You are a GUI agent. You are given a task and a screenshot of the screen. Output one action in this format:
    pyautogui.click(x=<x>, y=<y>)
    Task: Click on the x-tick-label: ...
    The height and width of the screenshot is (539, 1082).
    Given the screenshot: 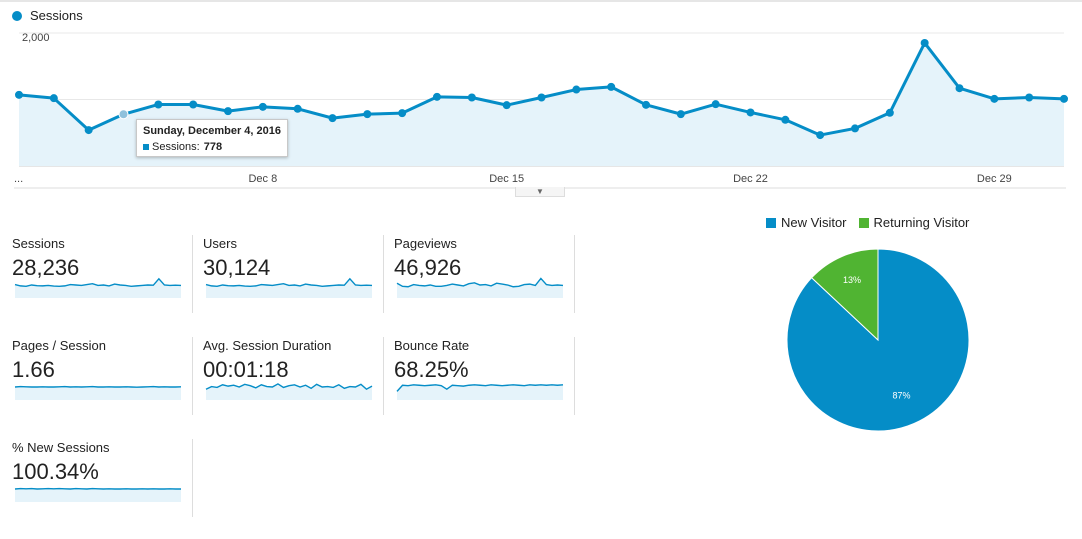 What is the action you would take?
    pyautogui.click(x=18, y=179)
    